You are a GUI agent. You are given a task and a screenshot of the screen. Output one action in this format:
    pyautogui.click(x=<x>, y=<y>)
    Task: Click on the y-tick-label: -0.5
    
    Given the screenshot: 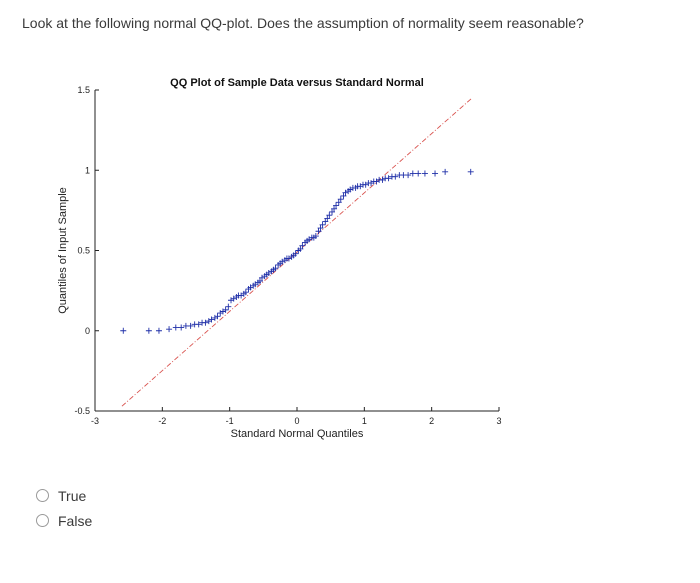 What is the action you would take?
    pyautogui.click(x=82, y=411)
    